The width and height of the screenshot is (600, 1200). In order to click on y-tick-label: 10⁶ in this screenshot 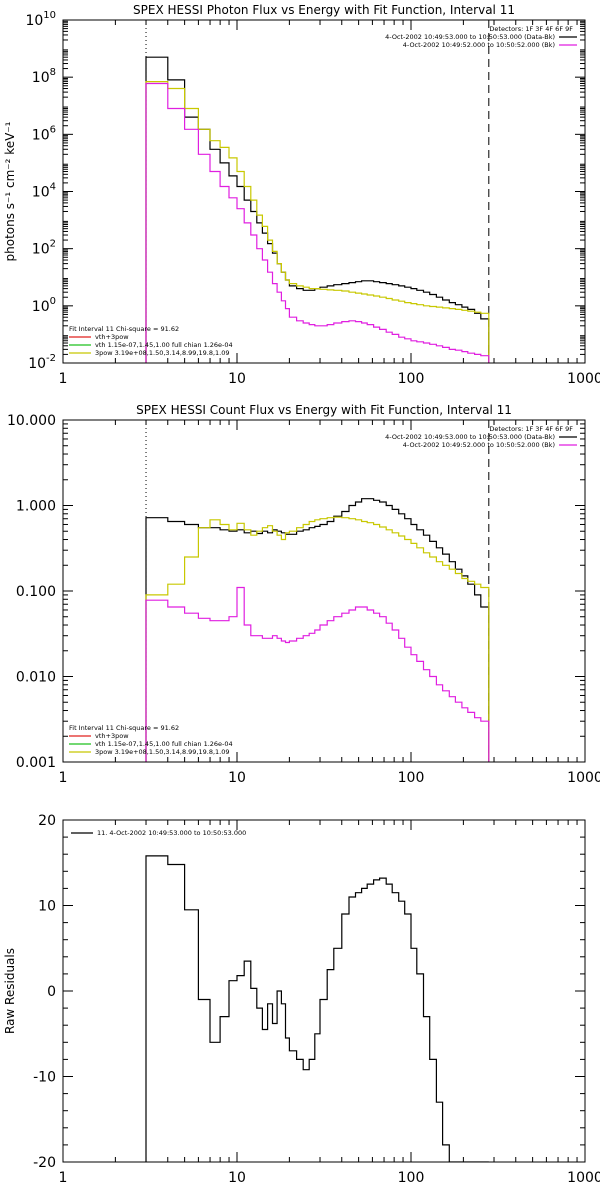, I will do `click(44, 133)`.